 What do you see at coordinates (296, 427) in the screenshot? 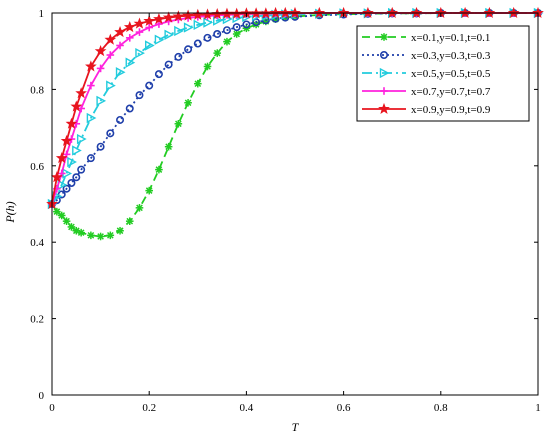
I see `x-axis-label: T` at bounding box center [296, 427].